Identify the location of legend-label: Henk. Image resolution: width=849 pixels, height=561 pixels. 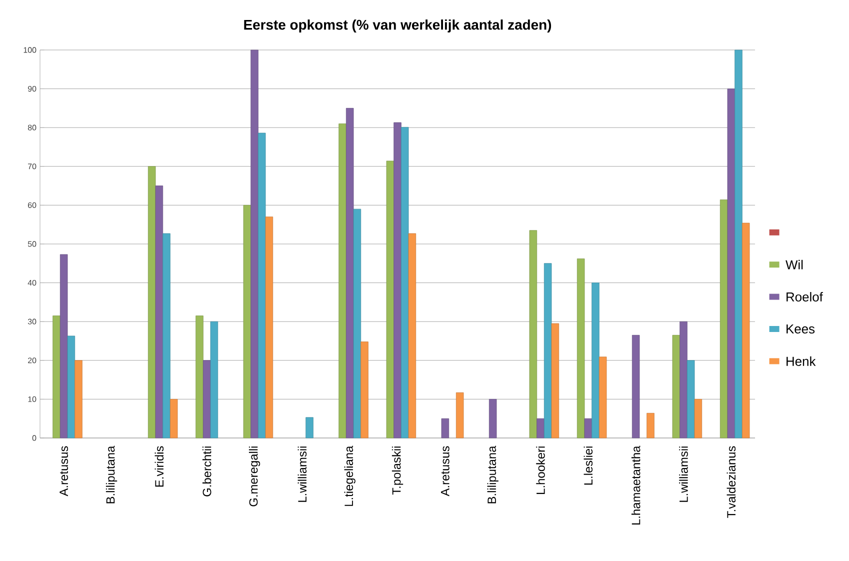
(801, 361).